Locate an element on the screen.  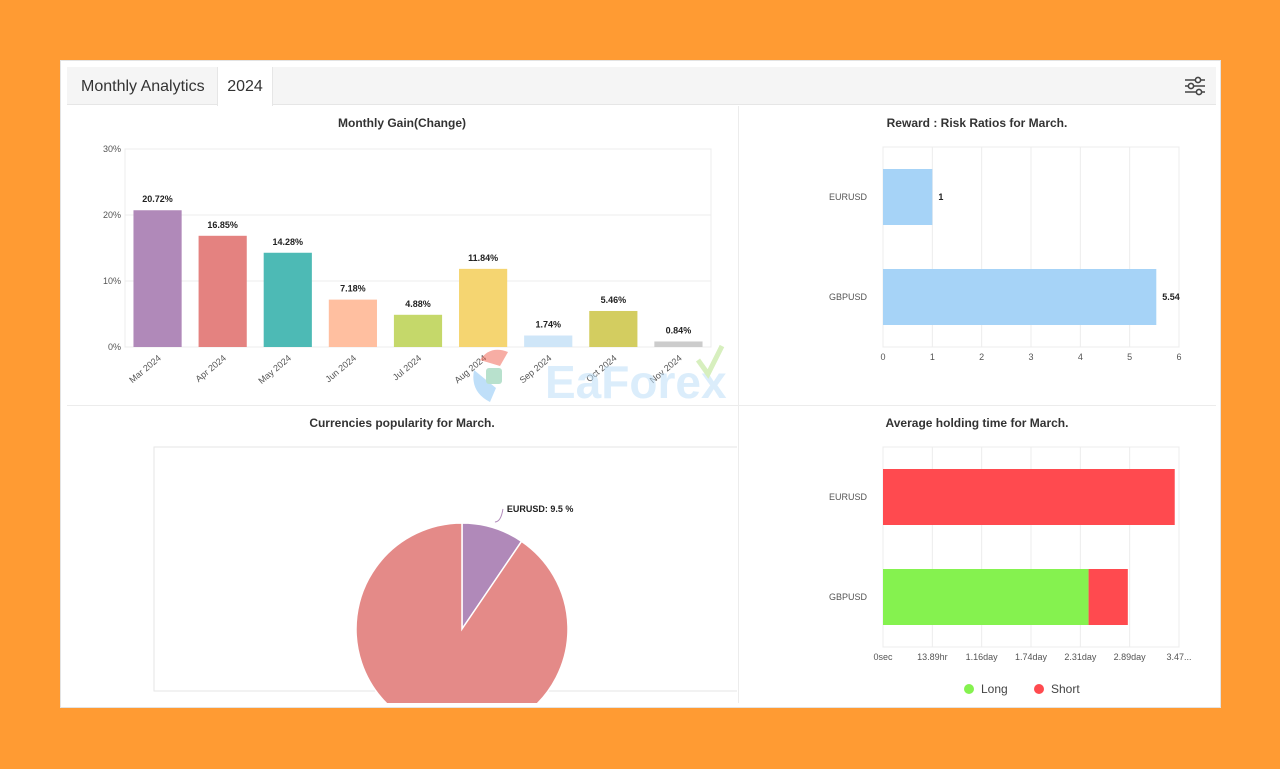
x-tick-label: Jun 2024 is located at coordinates (340, 368).